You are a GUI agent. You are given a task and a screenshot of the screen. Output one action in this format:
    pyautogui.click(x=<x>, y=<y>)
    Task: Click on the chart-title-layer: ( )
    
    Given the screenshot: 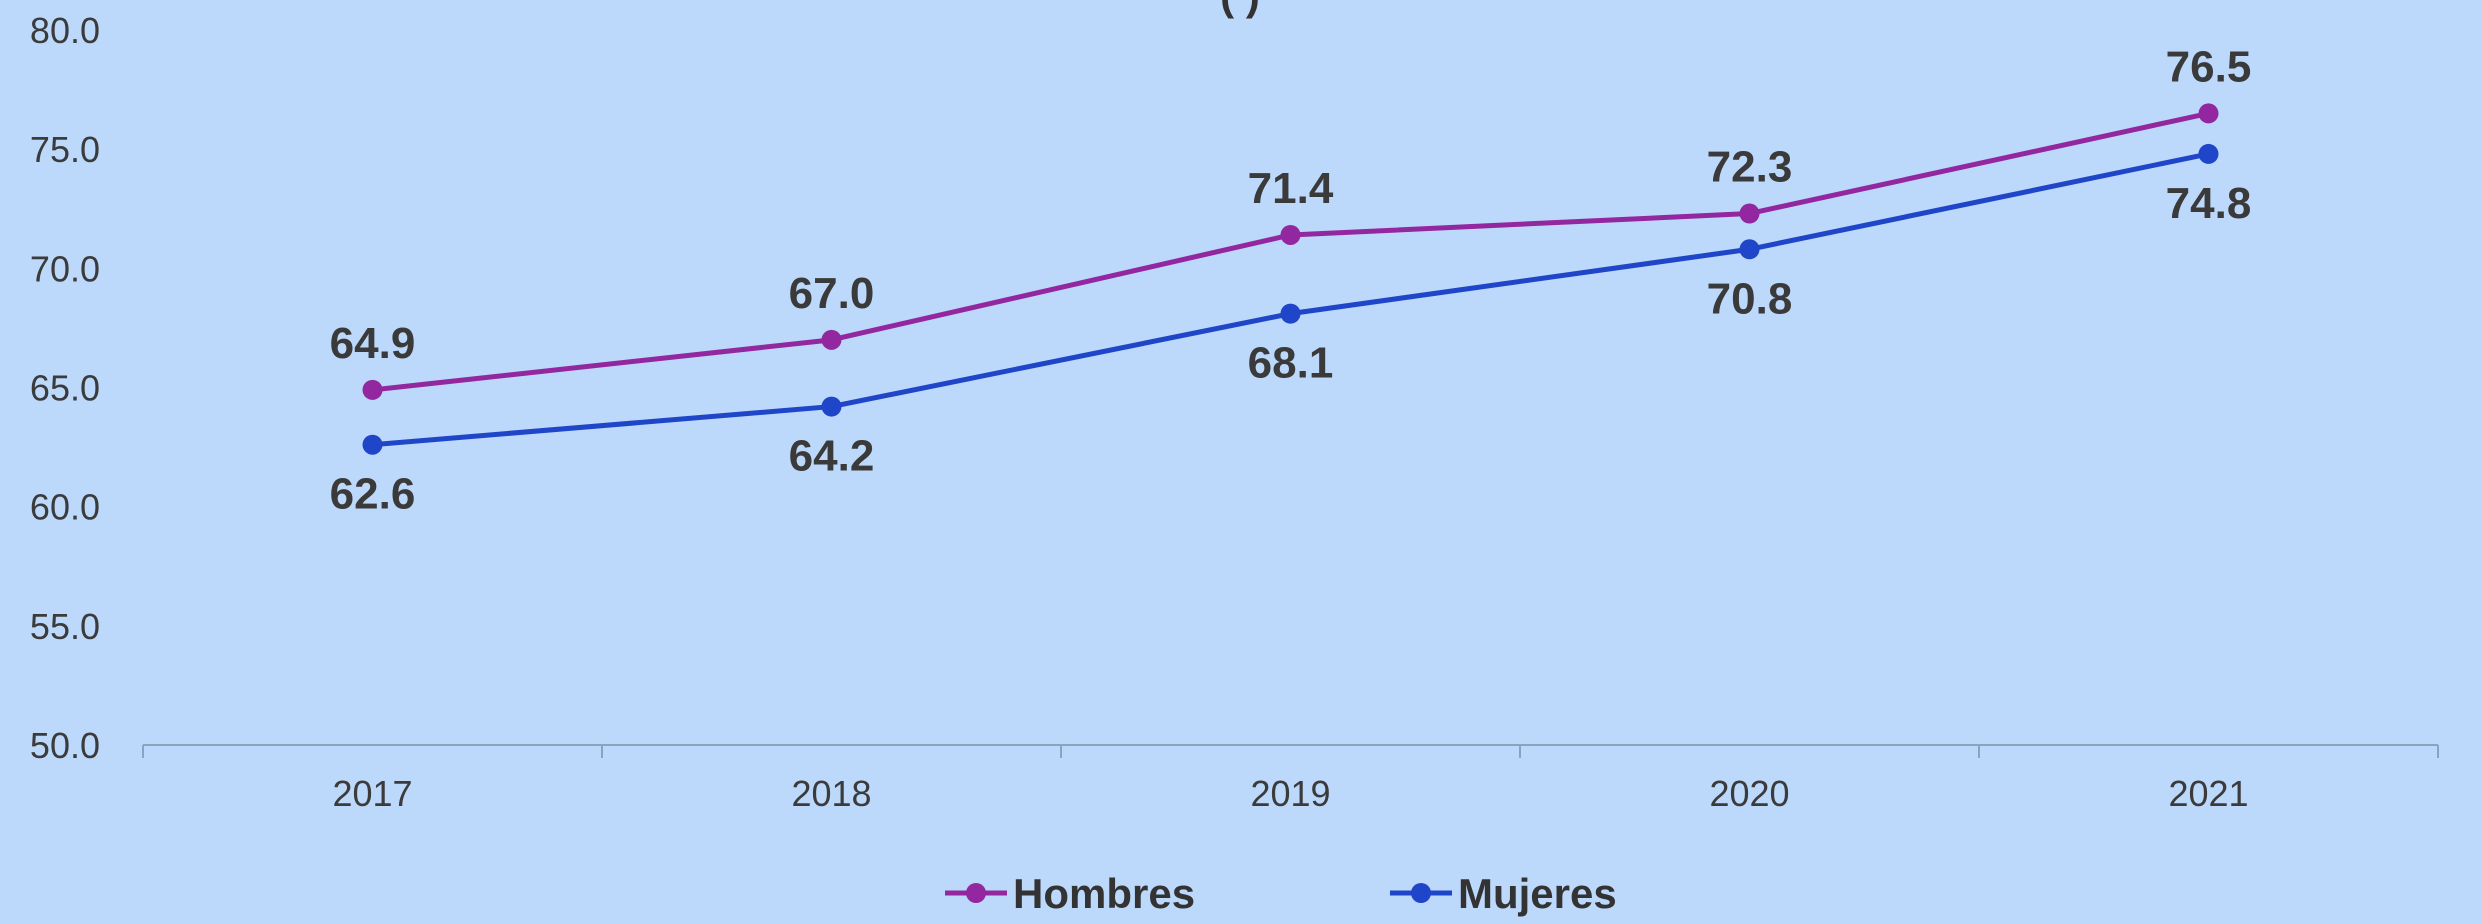 What is the action you would take?
    pyautogui.click(x=1240, y=9)
    